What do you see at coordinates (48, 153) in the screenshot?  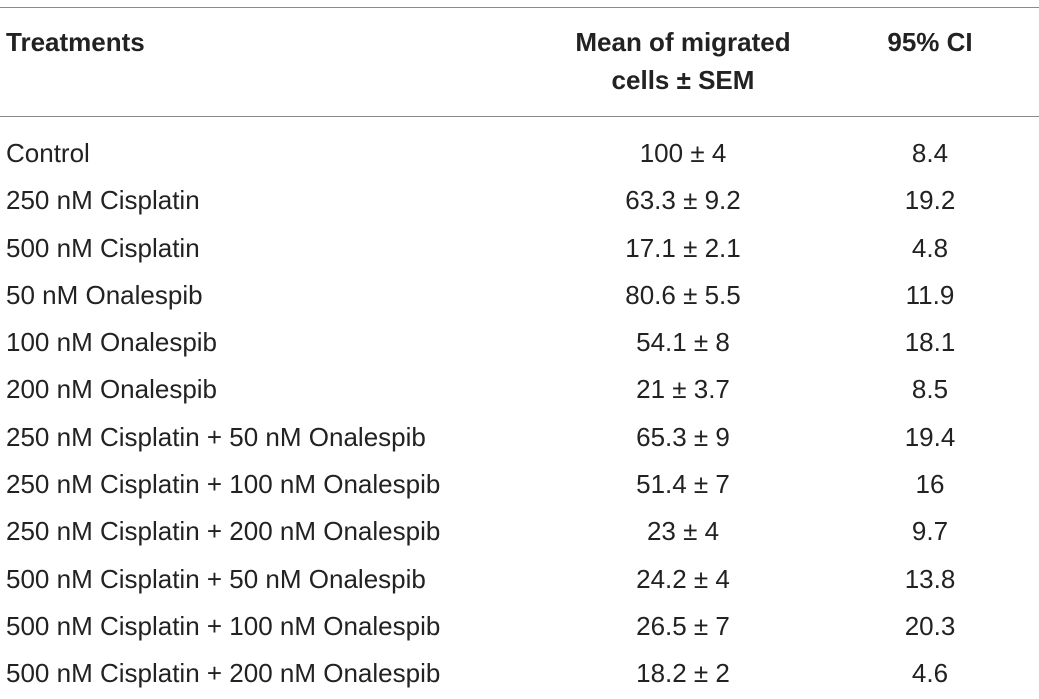 I see `cell-treatment: Control` at bounding box center [48, 153].